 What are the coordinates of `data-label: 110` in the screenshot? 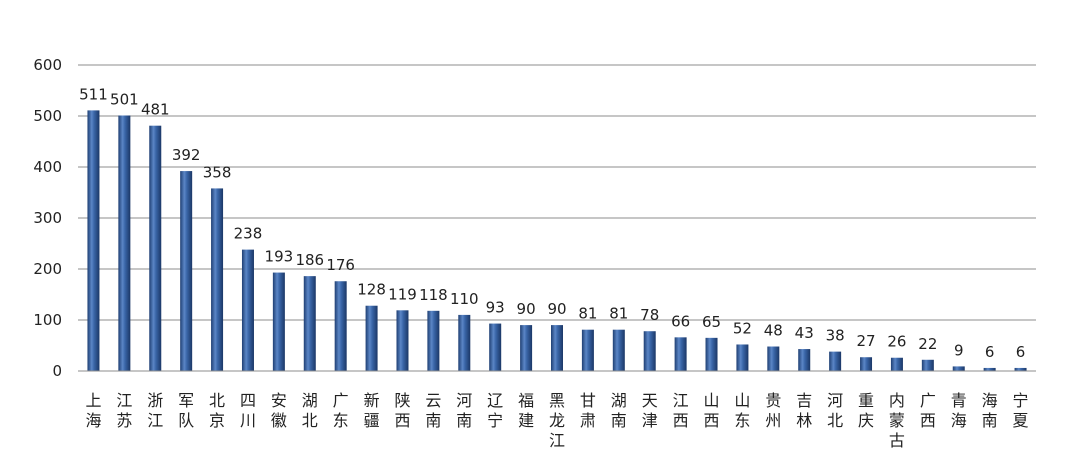 It's located at (464, 299).